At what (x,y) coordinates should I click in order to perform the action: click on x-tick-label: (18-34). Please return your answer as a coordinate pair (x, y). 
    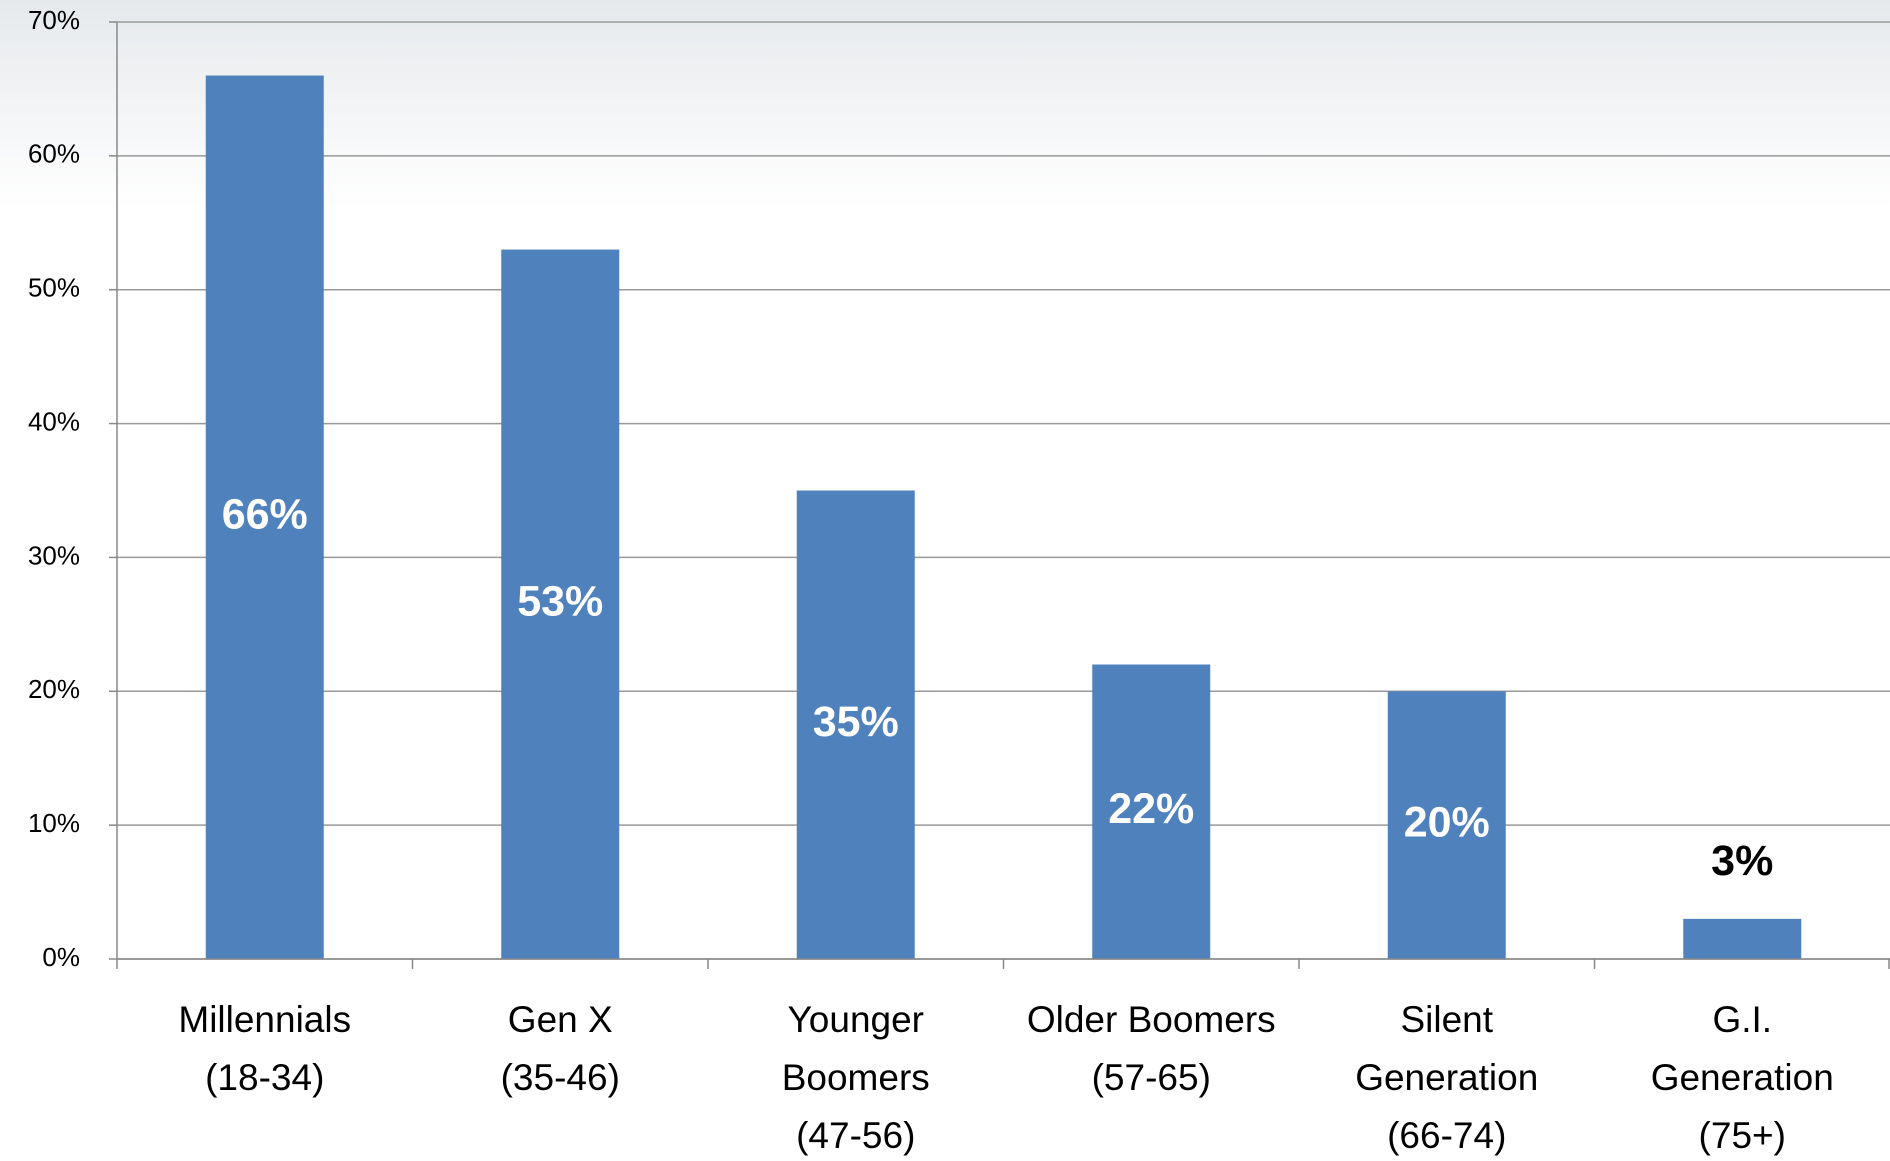
    Looking at the image, I should click on (264, 1077).